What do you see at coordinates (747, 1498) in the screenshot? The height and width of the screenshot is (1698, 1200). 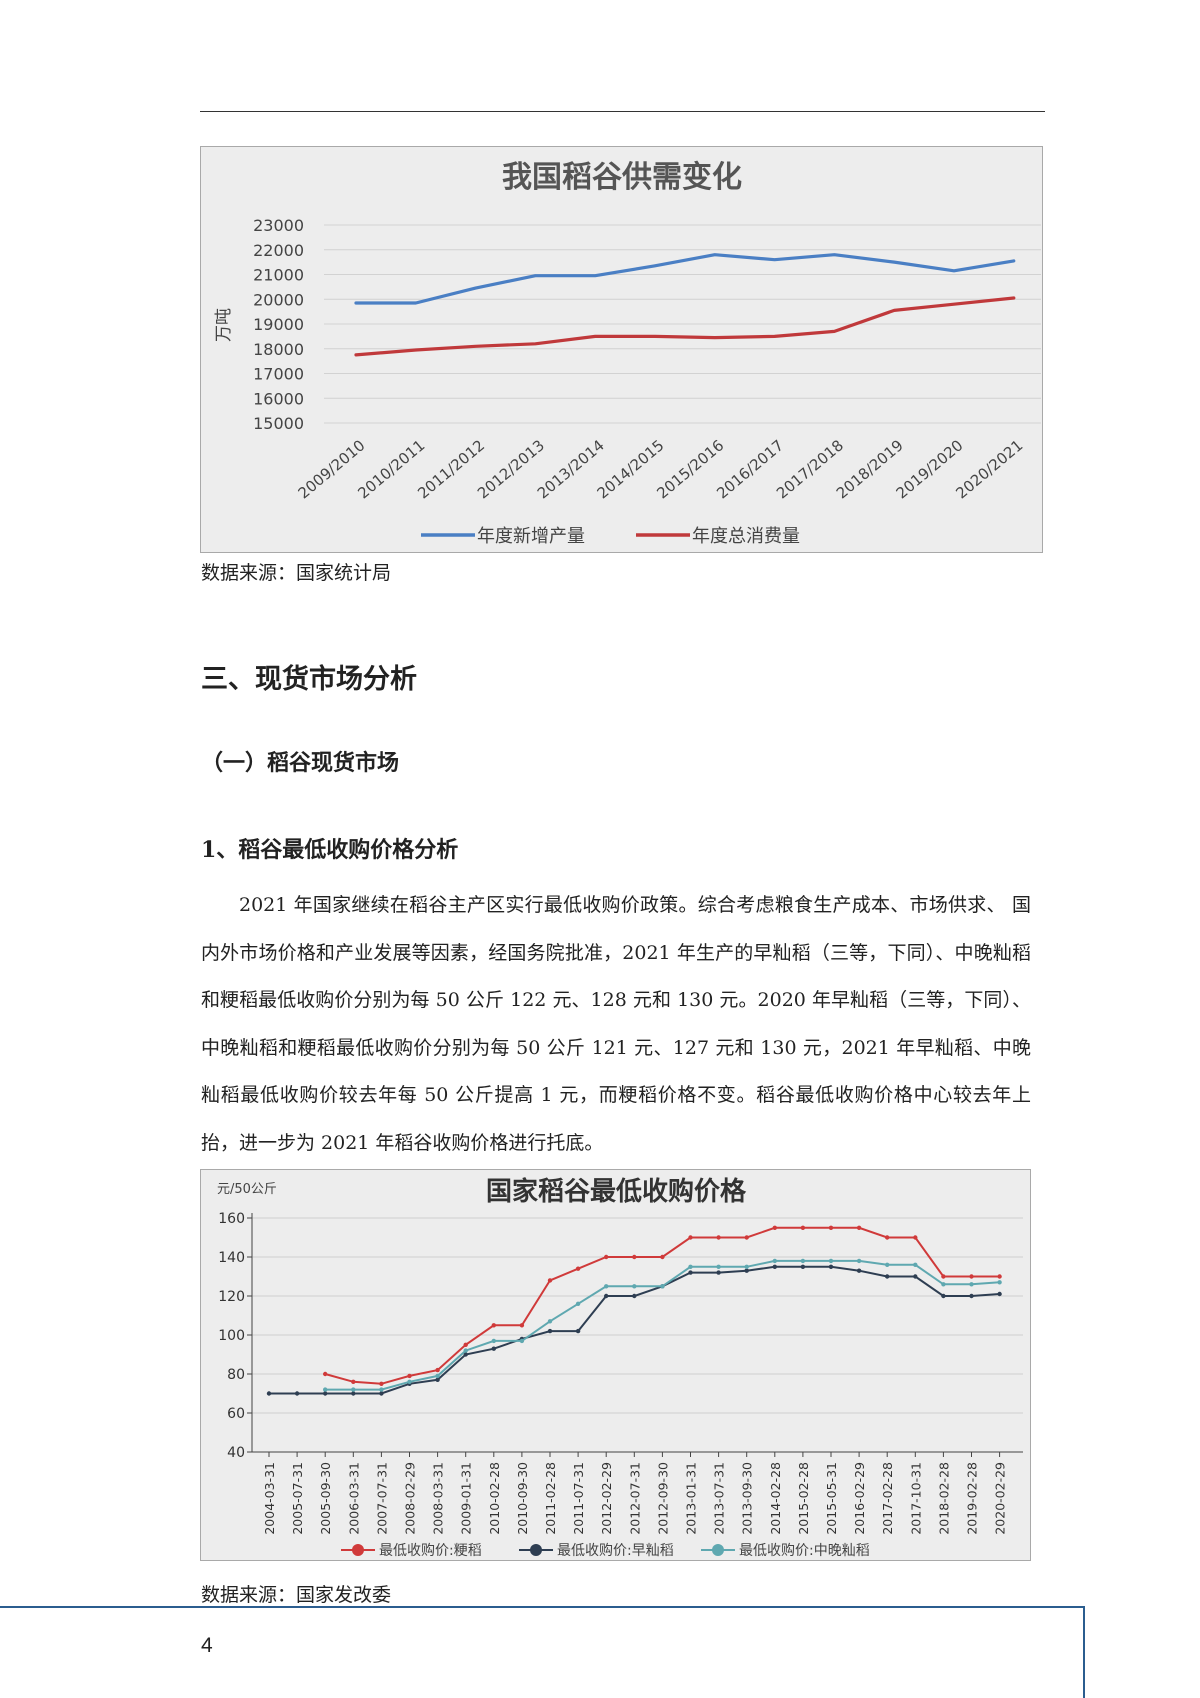 I see `chart2-xtick-label: 2013-09-30` at bounding box center [747, 1498].